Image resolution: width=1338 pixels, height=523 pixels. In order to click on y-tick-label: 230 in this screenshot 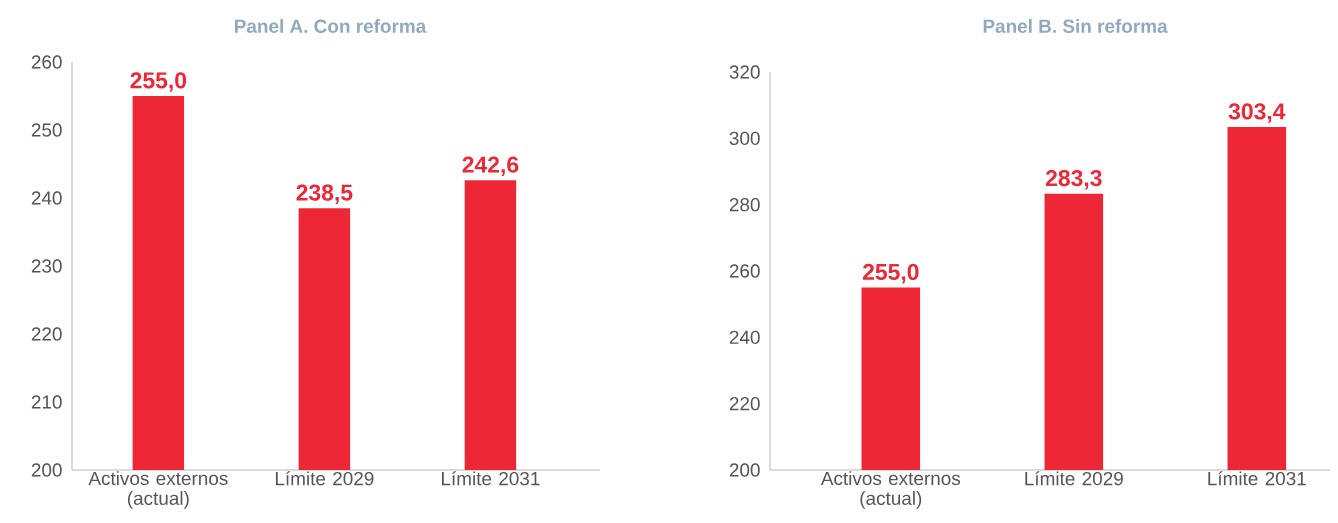, I will do `click(46, 266)`.